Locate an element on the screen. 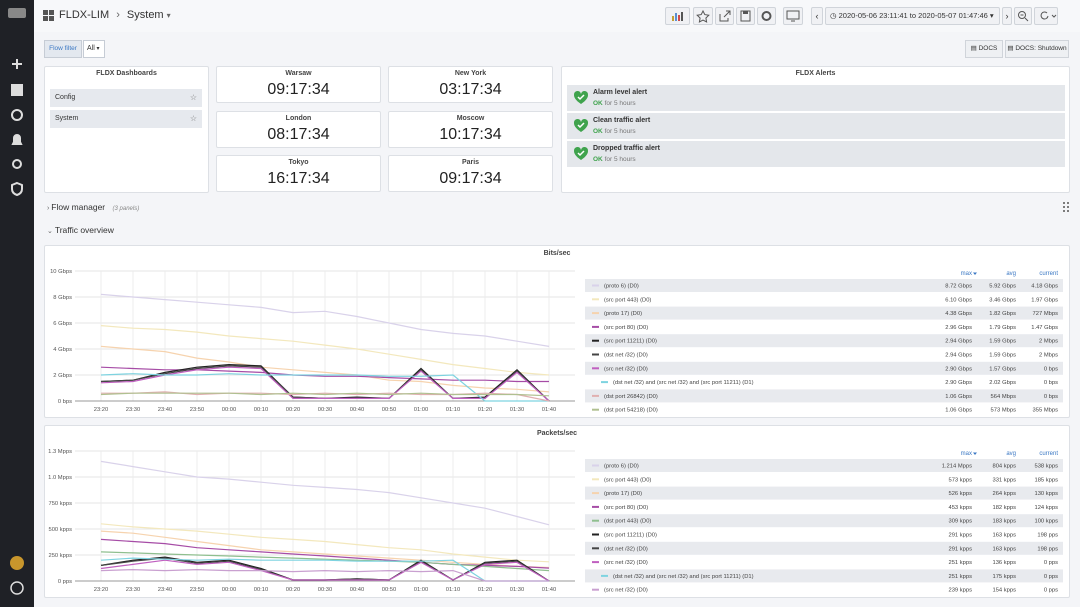 The image size is (1080, 607). row-header: ⌄ Traffic overview is located at coordinates (80, 230).